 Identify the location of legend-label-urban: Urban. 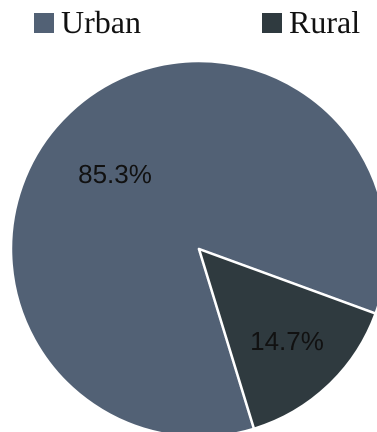
(101, 22).